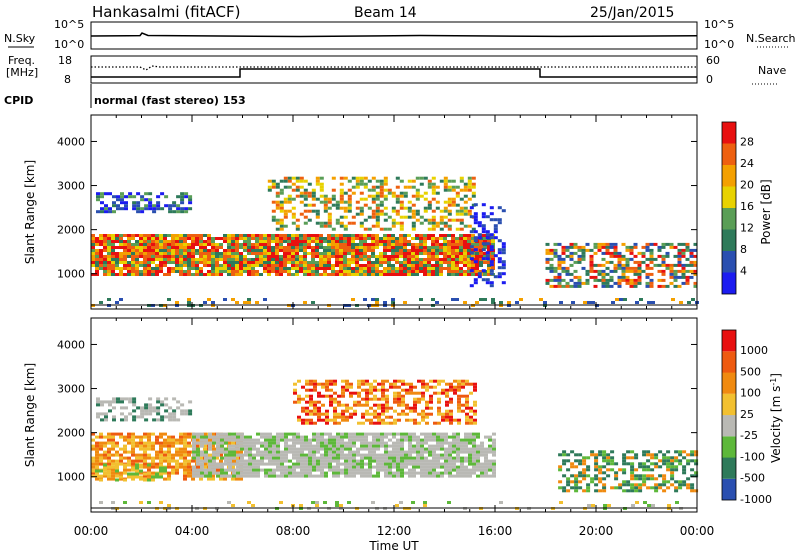  I want to click on freq-left-tick-top: 18, so click(65, 60).